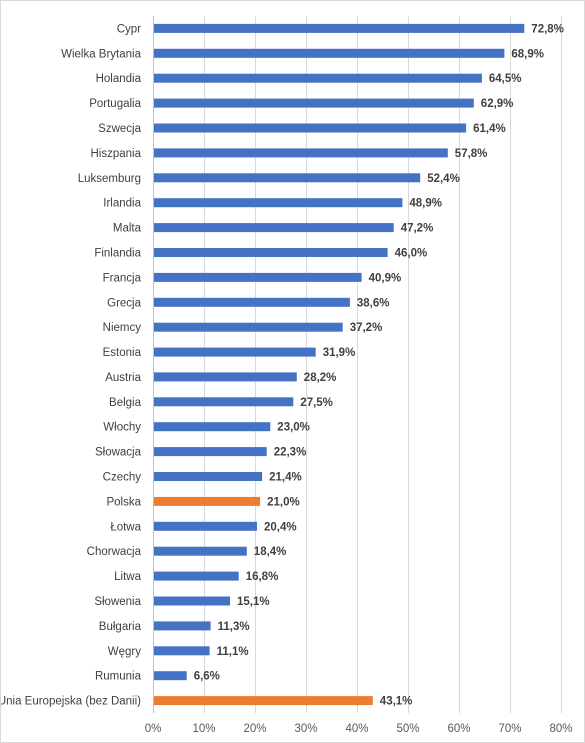 The image size is (585, 743). What do you see at coordinates (116, 154) in the screenshot?
I see `category-label: Hiszpania` at bounding box center [116, 154].